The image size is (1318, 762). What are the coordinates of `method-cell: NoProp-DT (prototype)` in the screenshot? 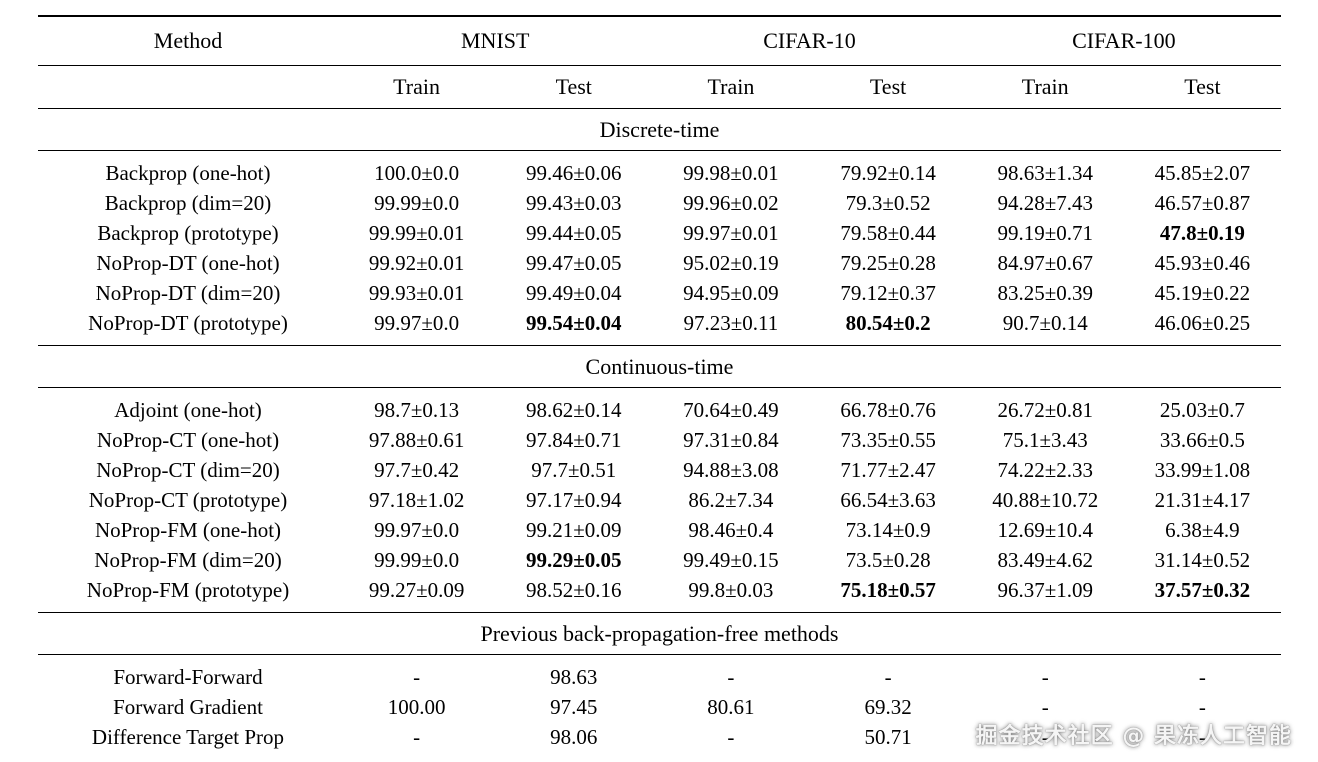 It's located at (188, 322).